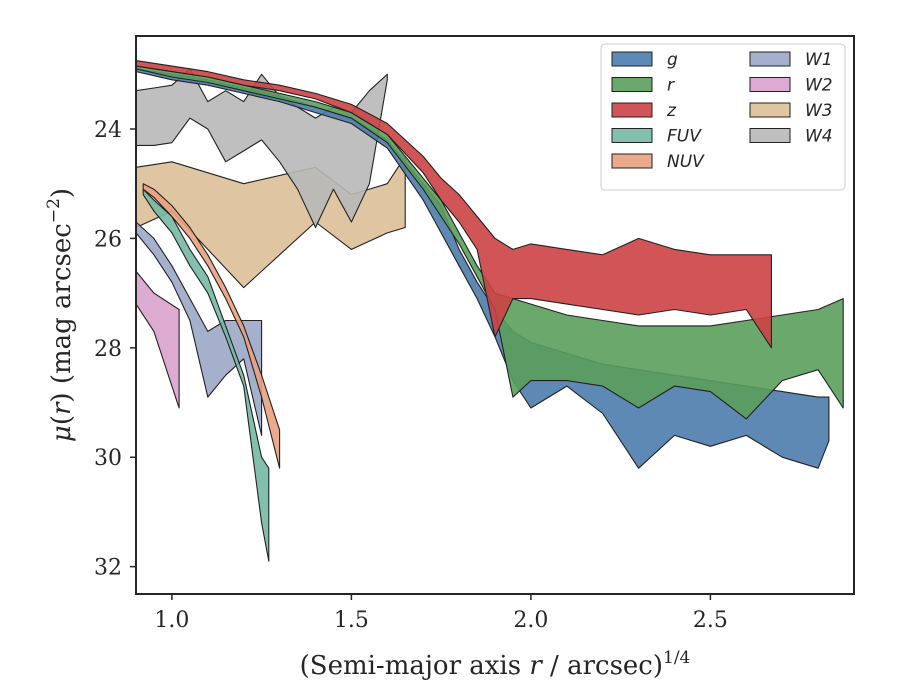 This screenshot has width=900, height=700. I want to click on legend-label-w3: W3, so click(819, 111).